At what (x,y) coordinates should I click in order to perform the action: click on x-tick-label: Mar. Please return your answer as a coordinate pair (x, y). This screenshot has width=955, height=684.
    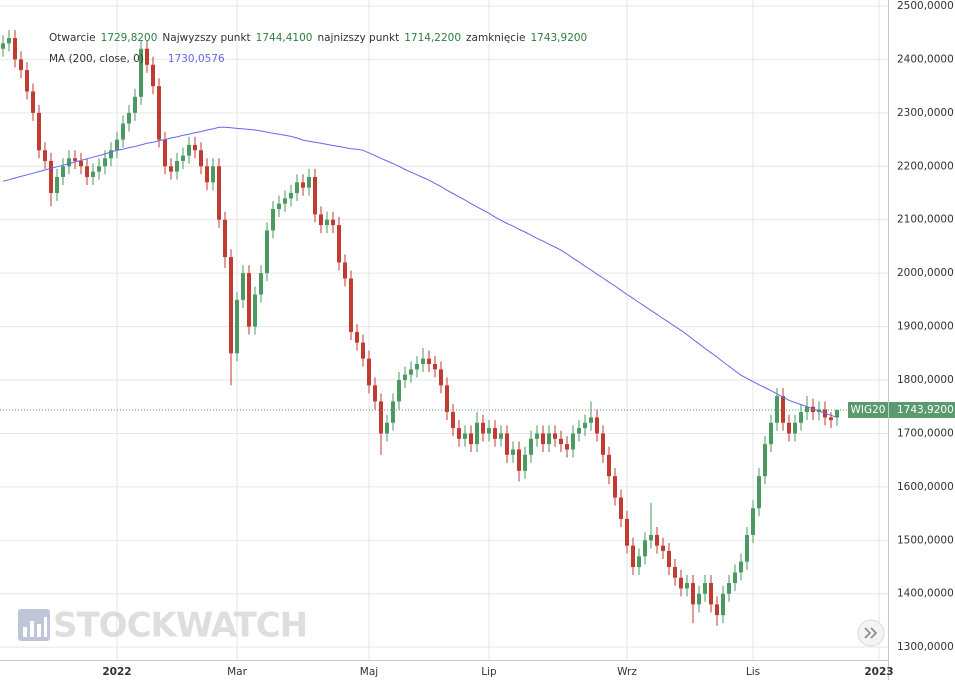
    Looking at the image, I should click on (237, 672).